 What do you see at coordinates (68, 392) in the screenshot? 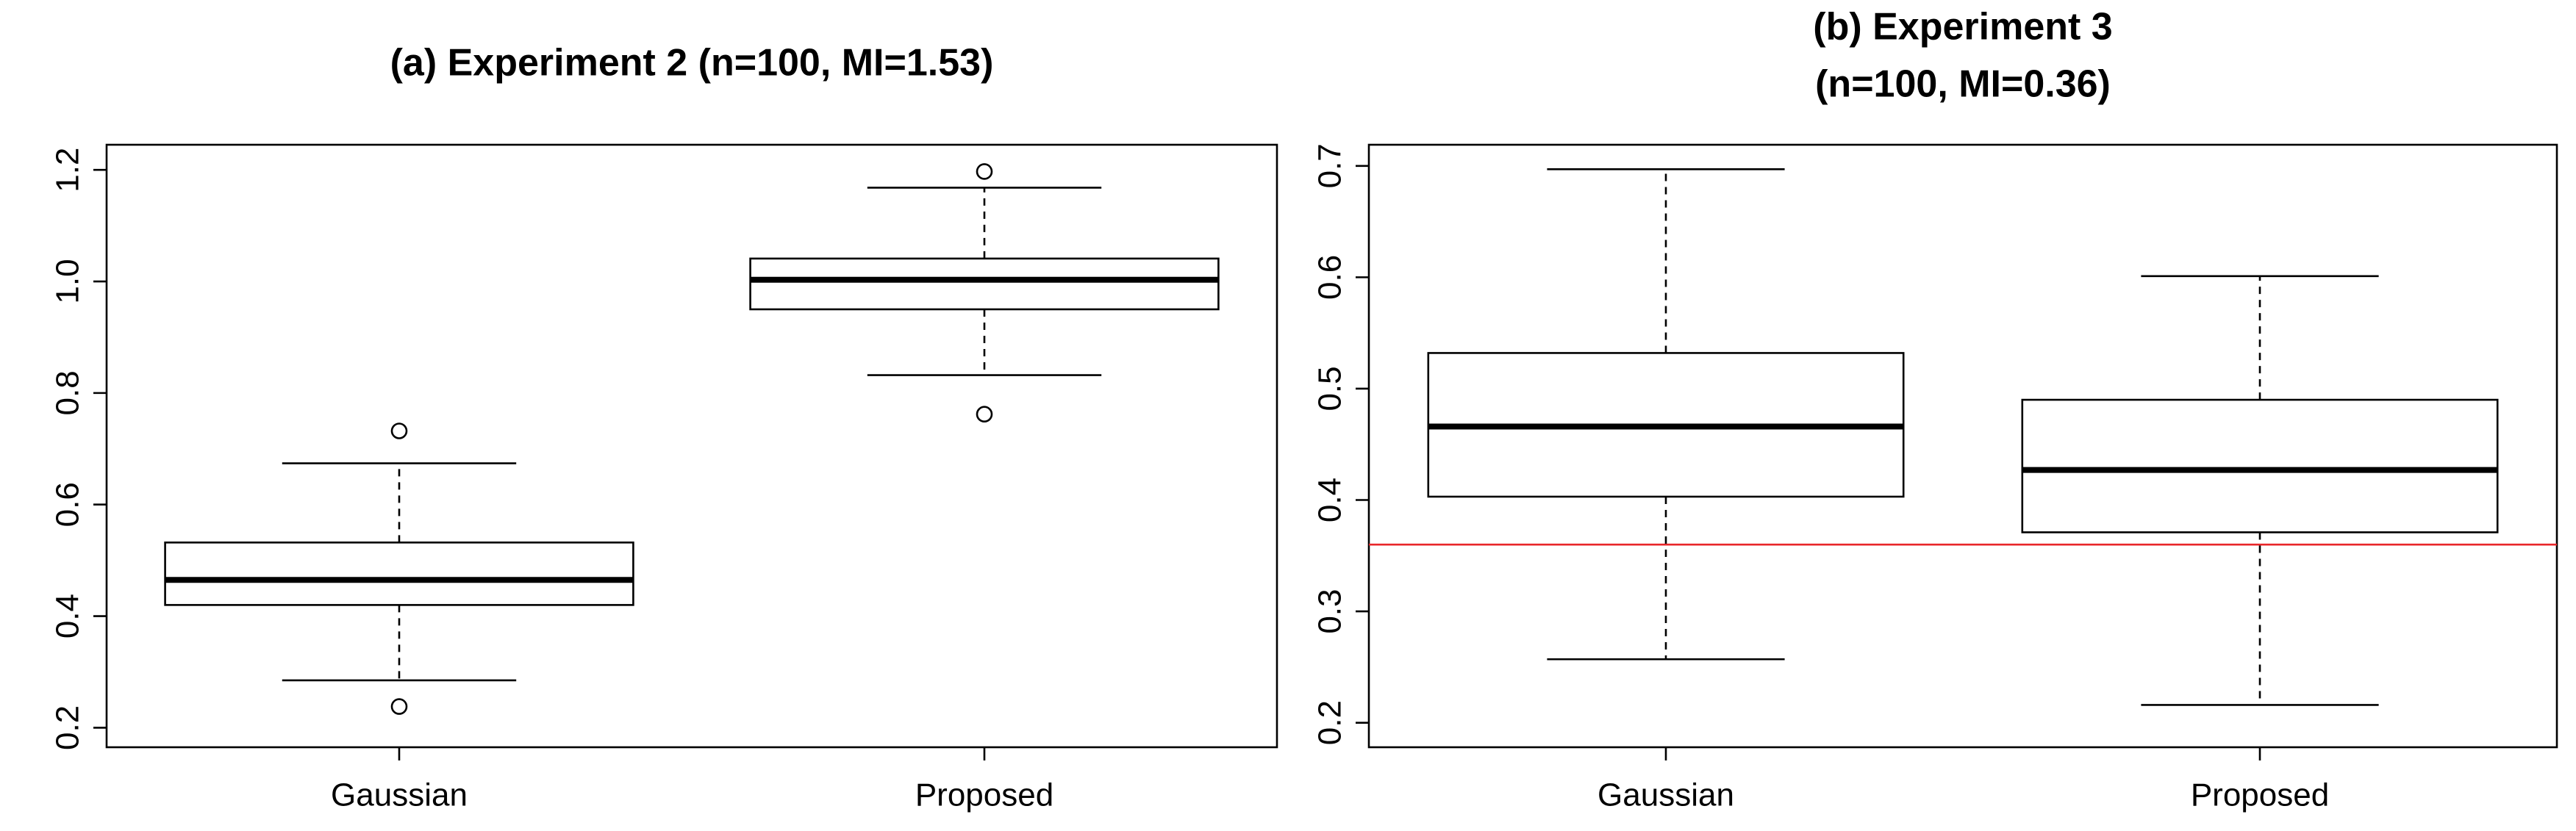
I see `y-tick-label: 0.8` at bounding box center [68, 392].